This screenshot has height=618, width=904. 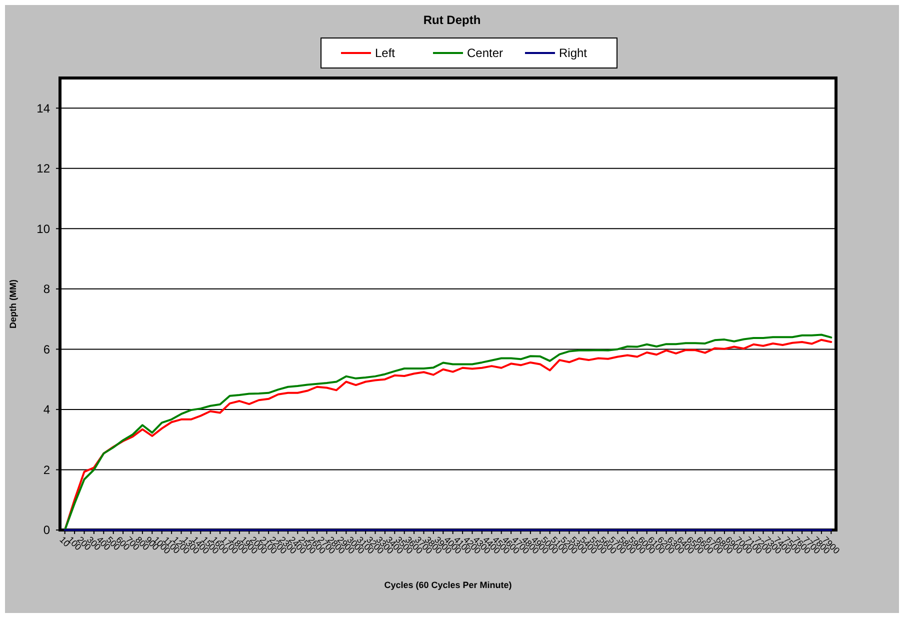 What do you see at coordinates (448, 585) in the screenshot?
I see `x-axis-title: Cycles (60 Cycles Per Minute)` at bounding box center [448, 585].